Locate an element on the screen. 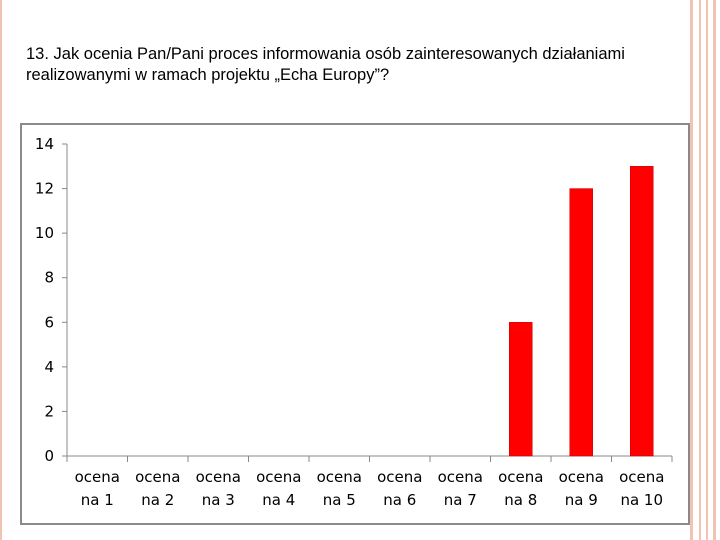 This screenshot has width=720, height=540. x-category-label-line2: na 9 is located at coordinates (581, 500).